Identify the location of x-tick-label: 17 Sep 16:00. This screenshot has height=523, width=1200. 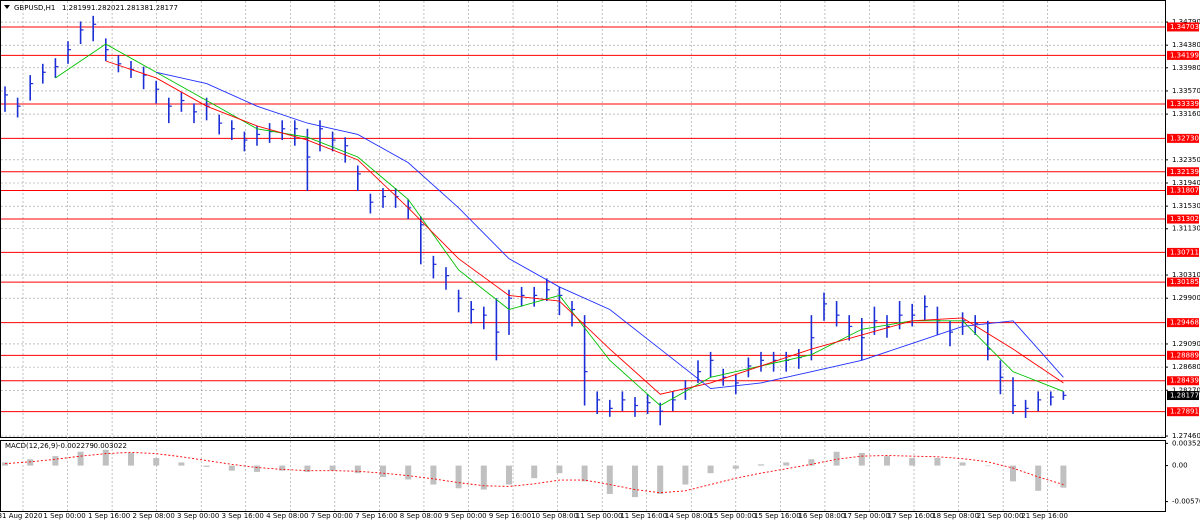
(911, 516).